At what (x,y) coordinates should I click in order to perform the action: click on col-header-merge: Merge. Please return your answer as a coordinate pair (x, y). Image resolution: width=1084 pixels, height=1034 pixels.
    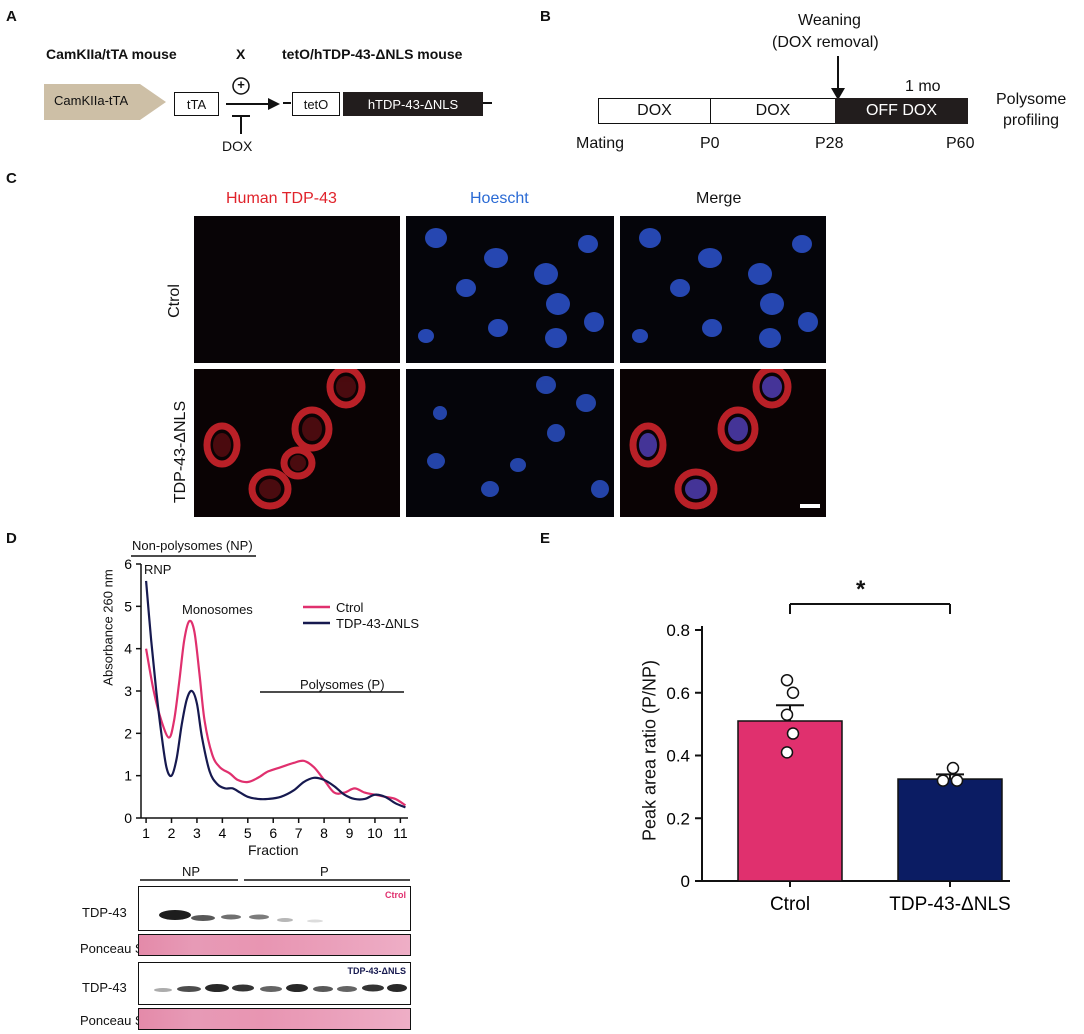
    Looking at the image, I should click on (719, 198).